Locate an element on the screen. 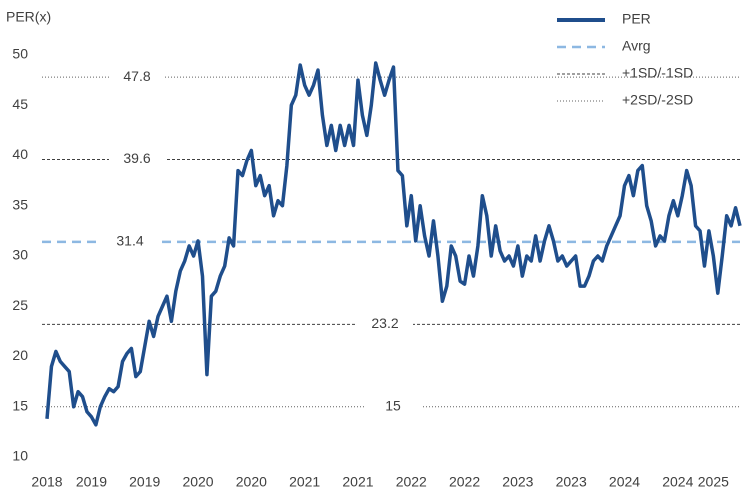 This screenshot has width=749, height=503. x-tick-label: 2025 is located at coordinates (713, 482).